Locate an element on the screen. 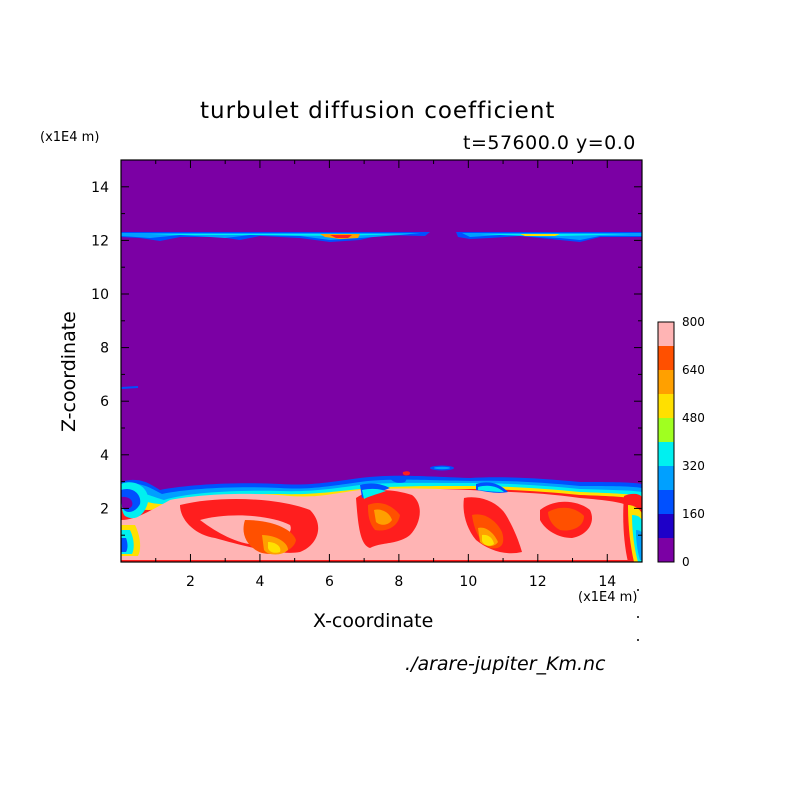 Image resolution: width=804 pixels, height=804 pixels. colorbar-frame is located at coordinates (666, 442).